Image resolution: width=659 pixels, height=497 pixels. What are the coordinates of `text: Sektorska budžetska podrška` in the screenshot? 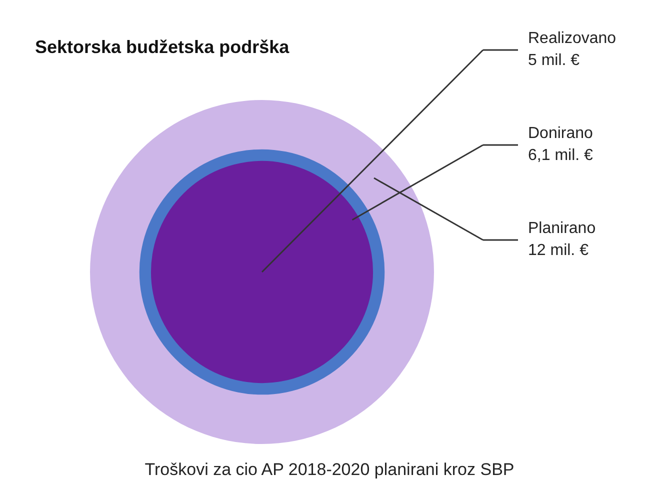 It's located at (162, 47).